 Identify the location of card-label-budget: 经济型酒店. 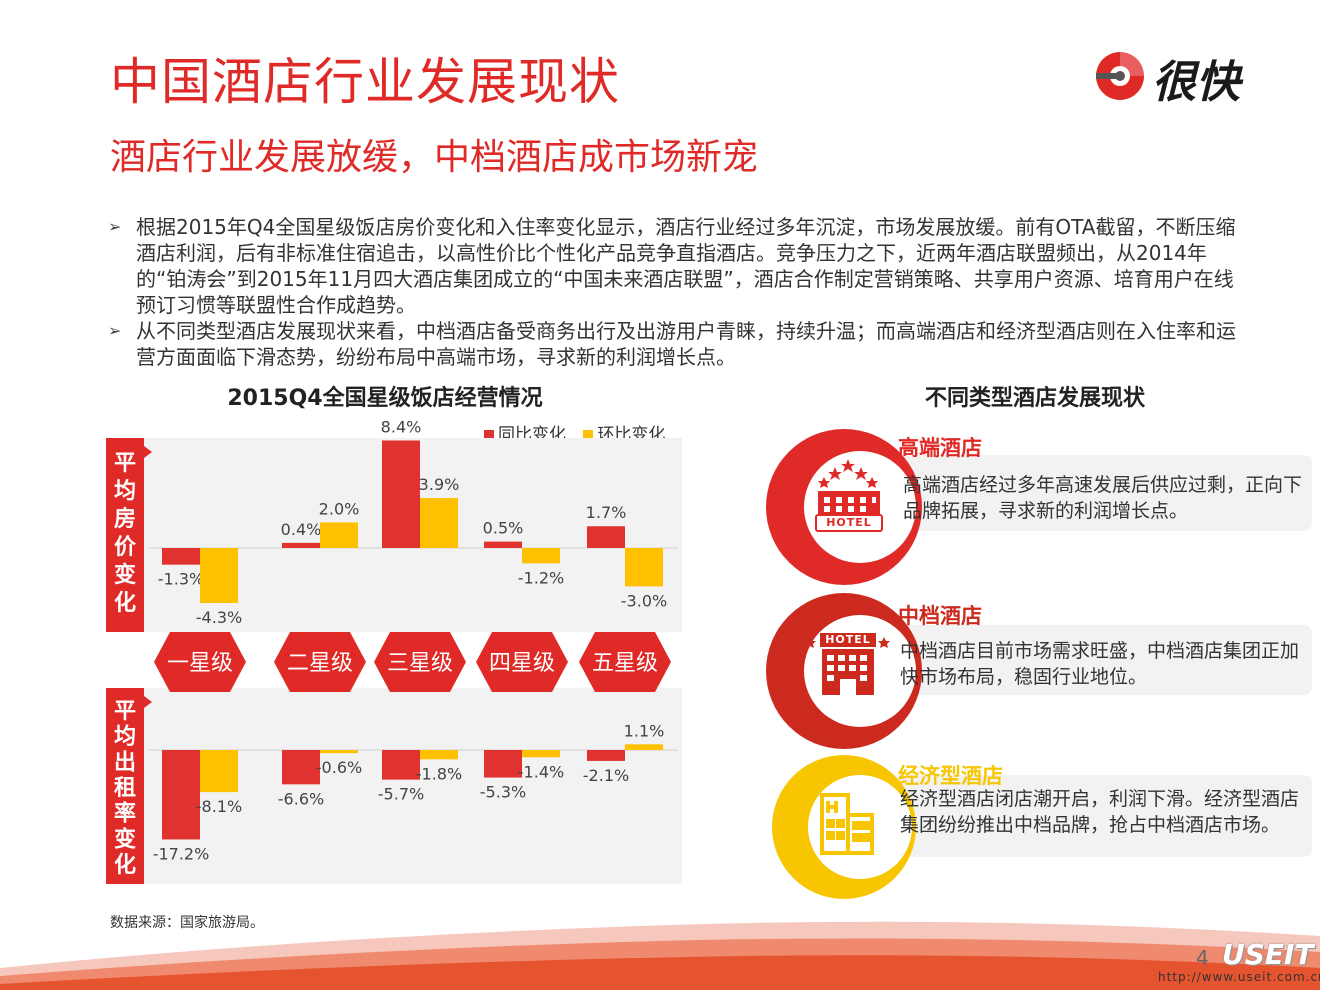
(950, 776).